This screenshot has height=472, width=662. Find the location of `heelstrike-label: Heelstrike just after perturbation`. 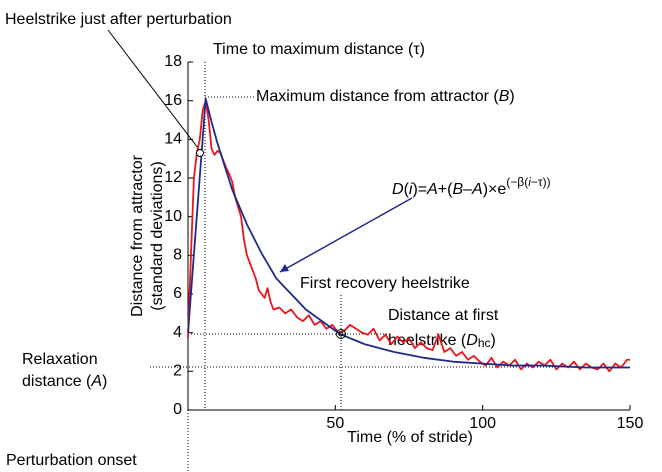

heelstrike-label: Heelstrike just after perturbation is located at coordinates (118, 19).